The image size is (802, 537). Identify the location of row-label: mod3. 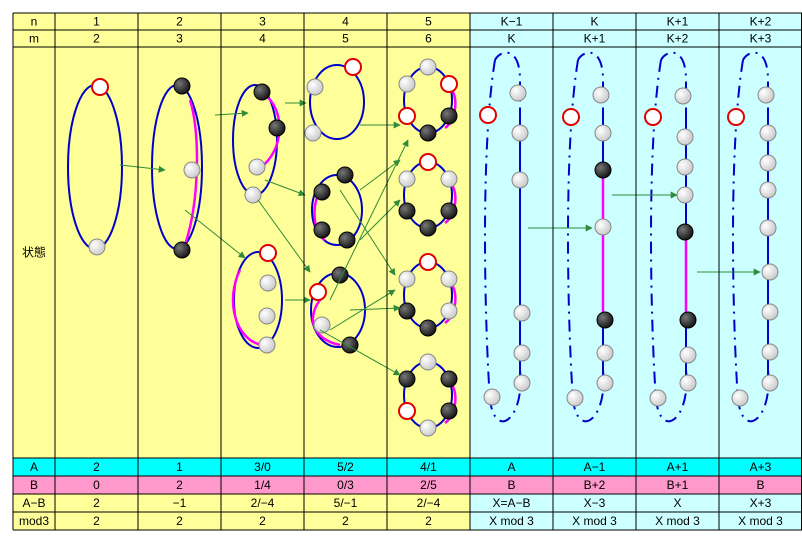
(34, 521).